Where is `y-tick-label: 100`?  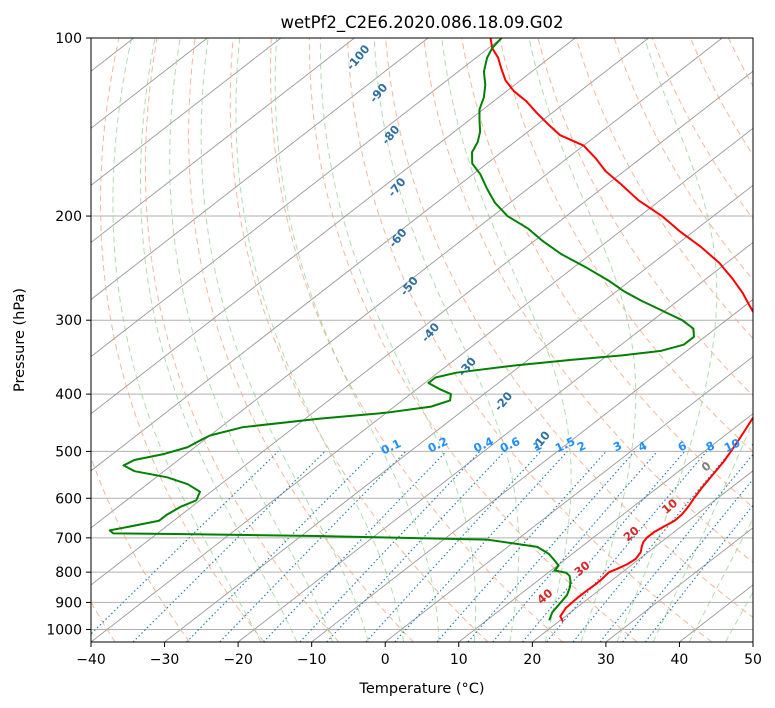 y-tick-label: 100 is located at coordinates (68, 39).